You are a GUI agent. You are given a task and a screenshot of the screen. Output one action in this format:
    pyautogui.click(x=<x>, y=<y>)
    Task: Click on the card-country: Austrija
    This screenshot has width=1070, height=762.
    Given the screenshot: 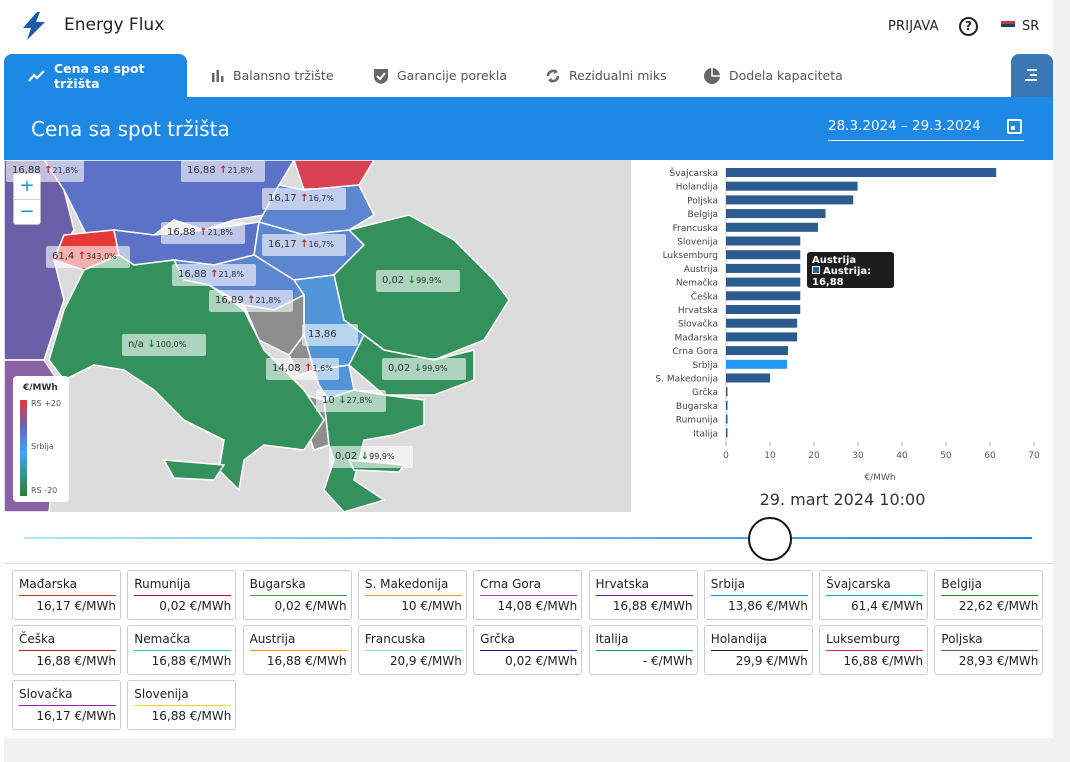 What is the action you would take?
    pyautogui.click(x=298, y=641)
    